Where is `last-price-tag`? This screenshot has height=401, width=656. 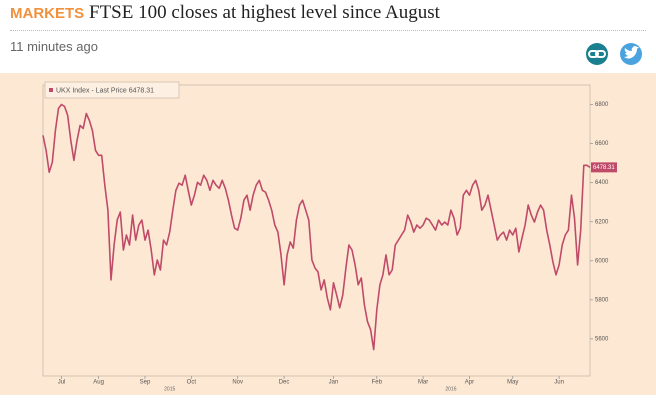
last-price-tag is located at coordinates (604, 167).